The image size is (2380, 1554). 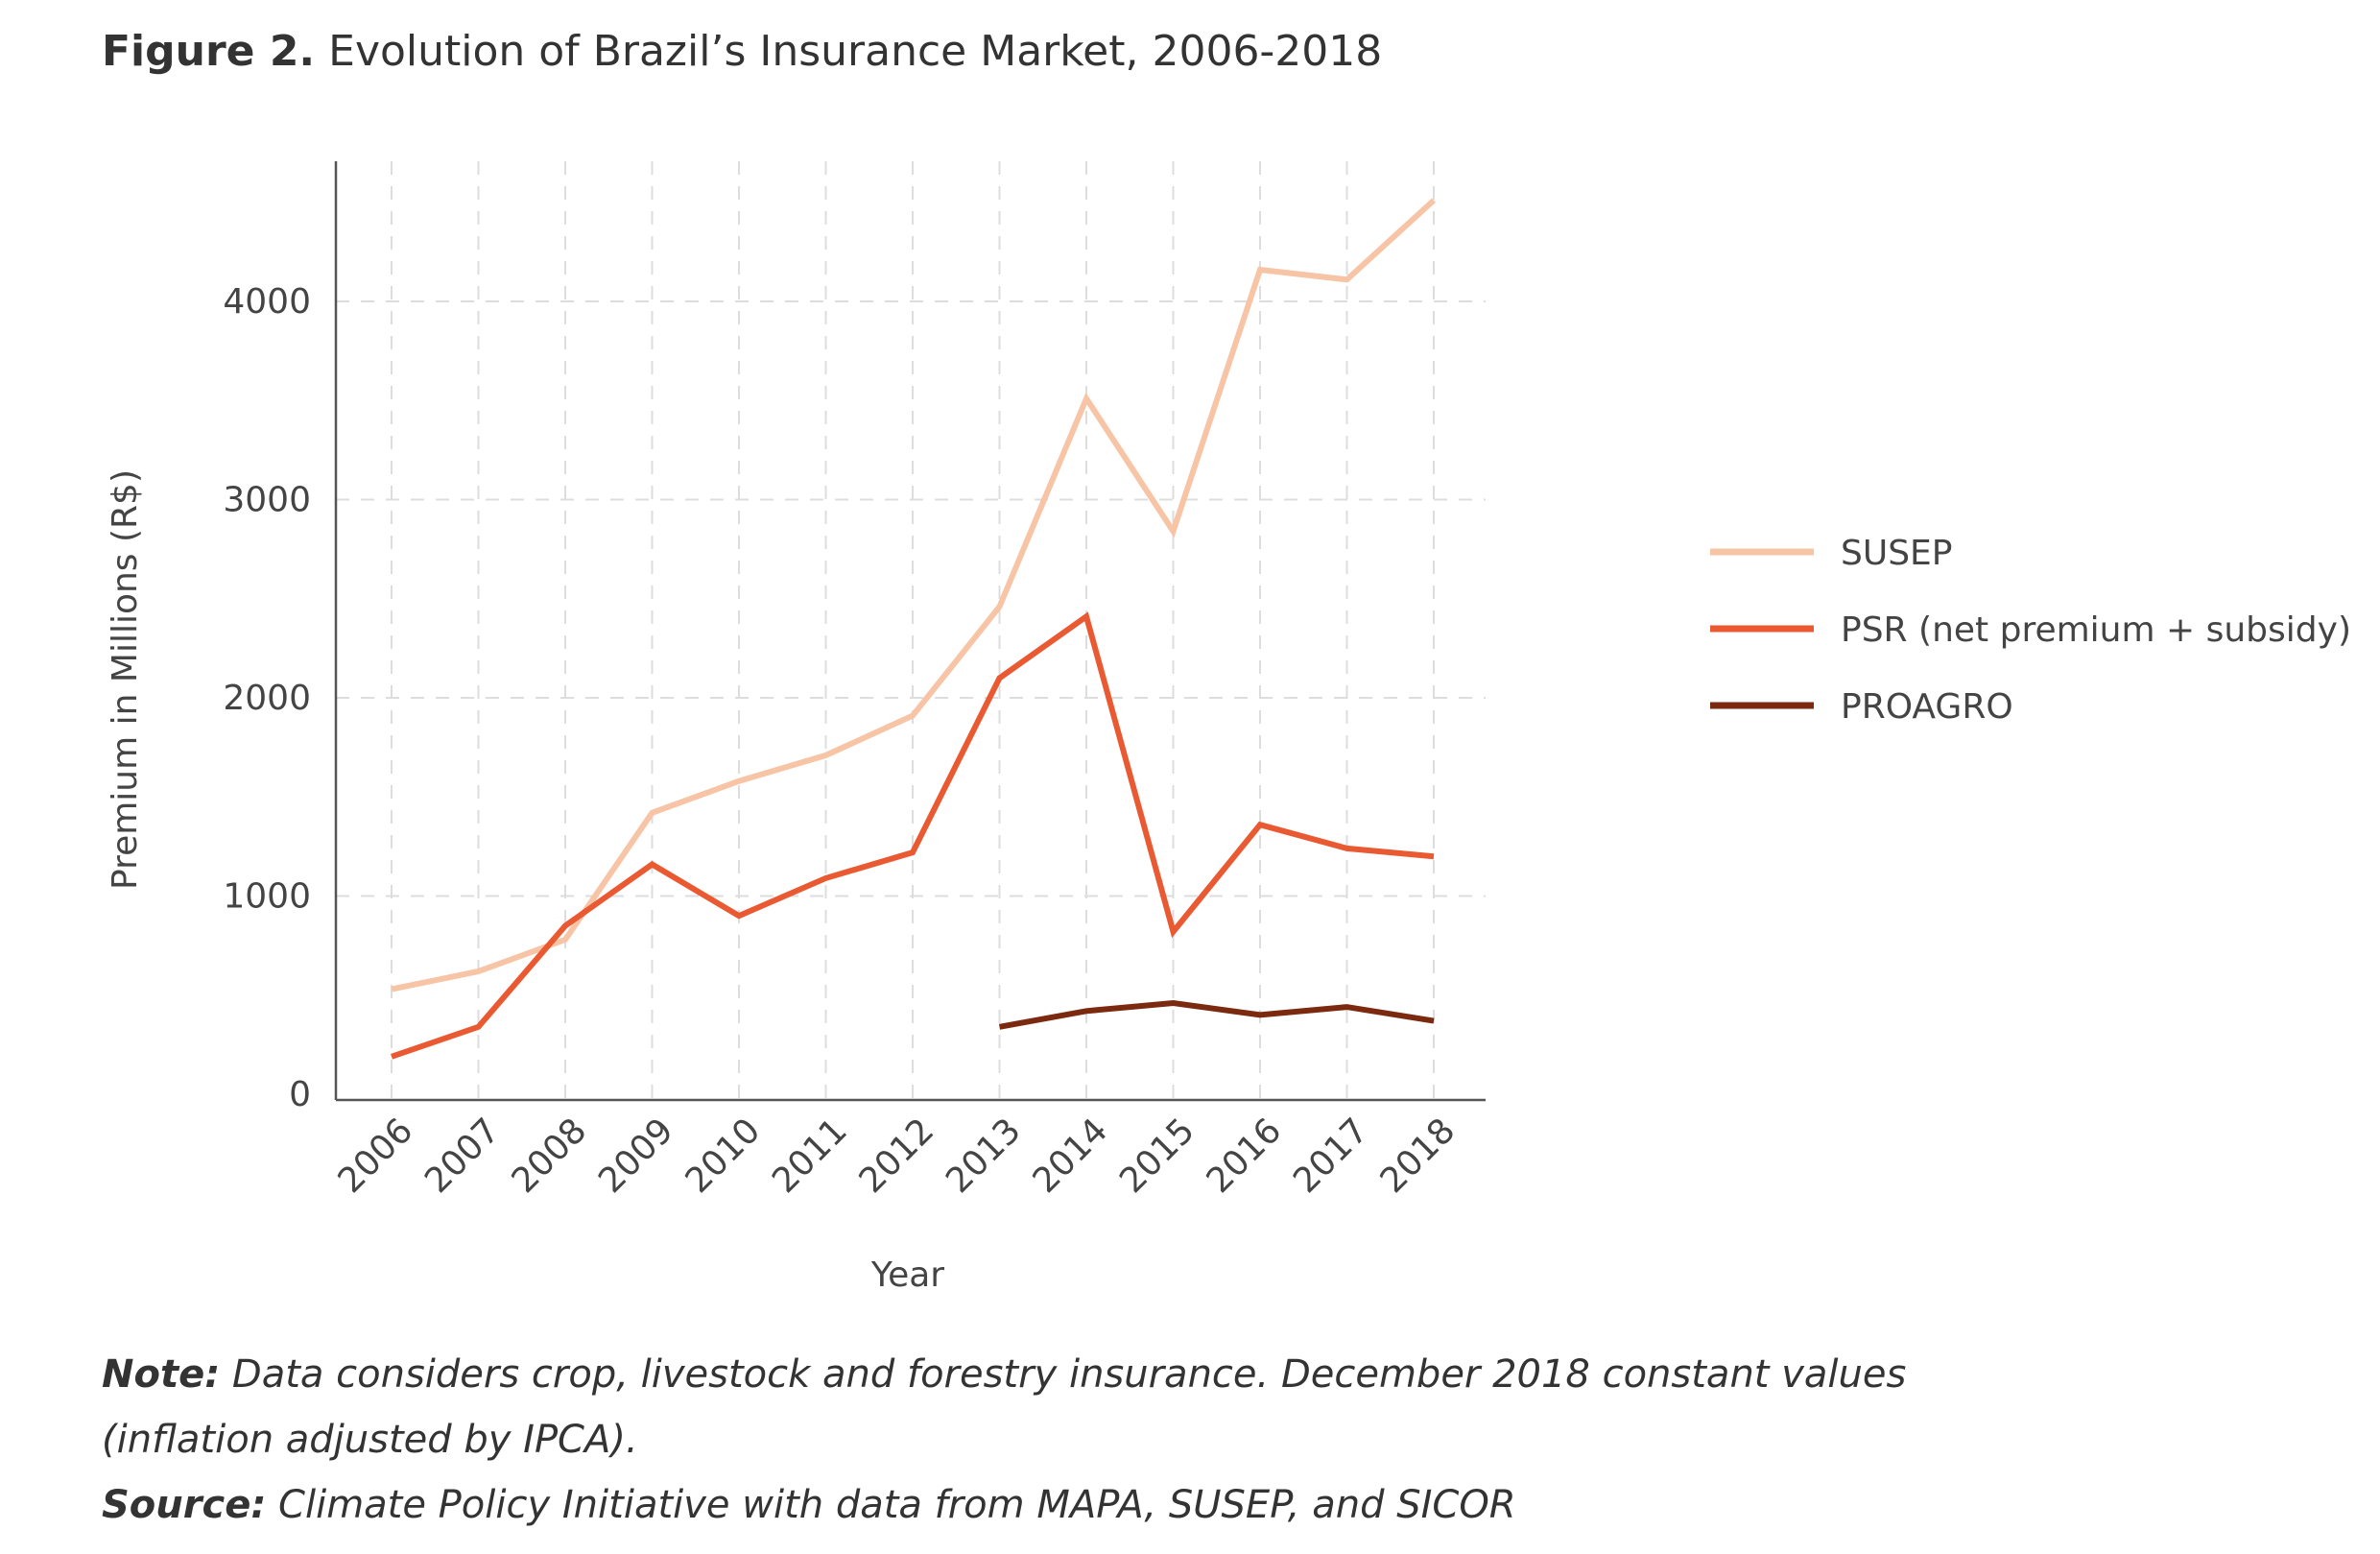 What do you see at coordinates (162, 1374) in the screenshot?
I see `note-label: Note:` at bounding box center [162, 1374].